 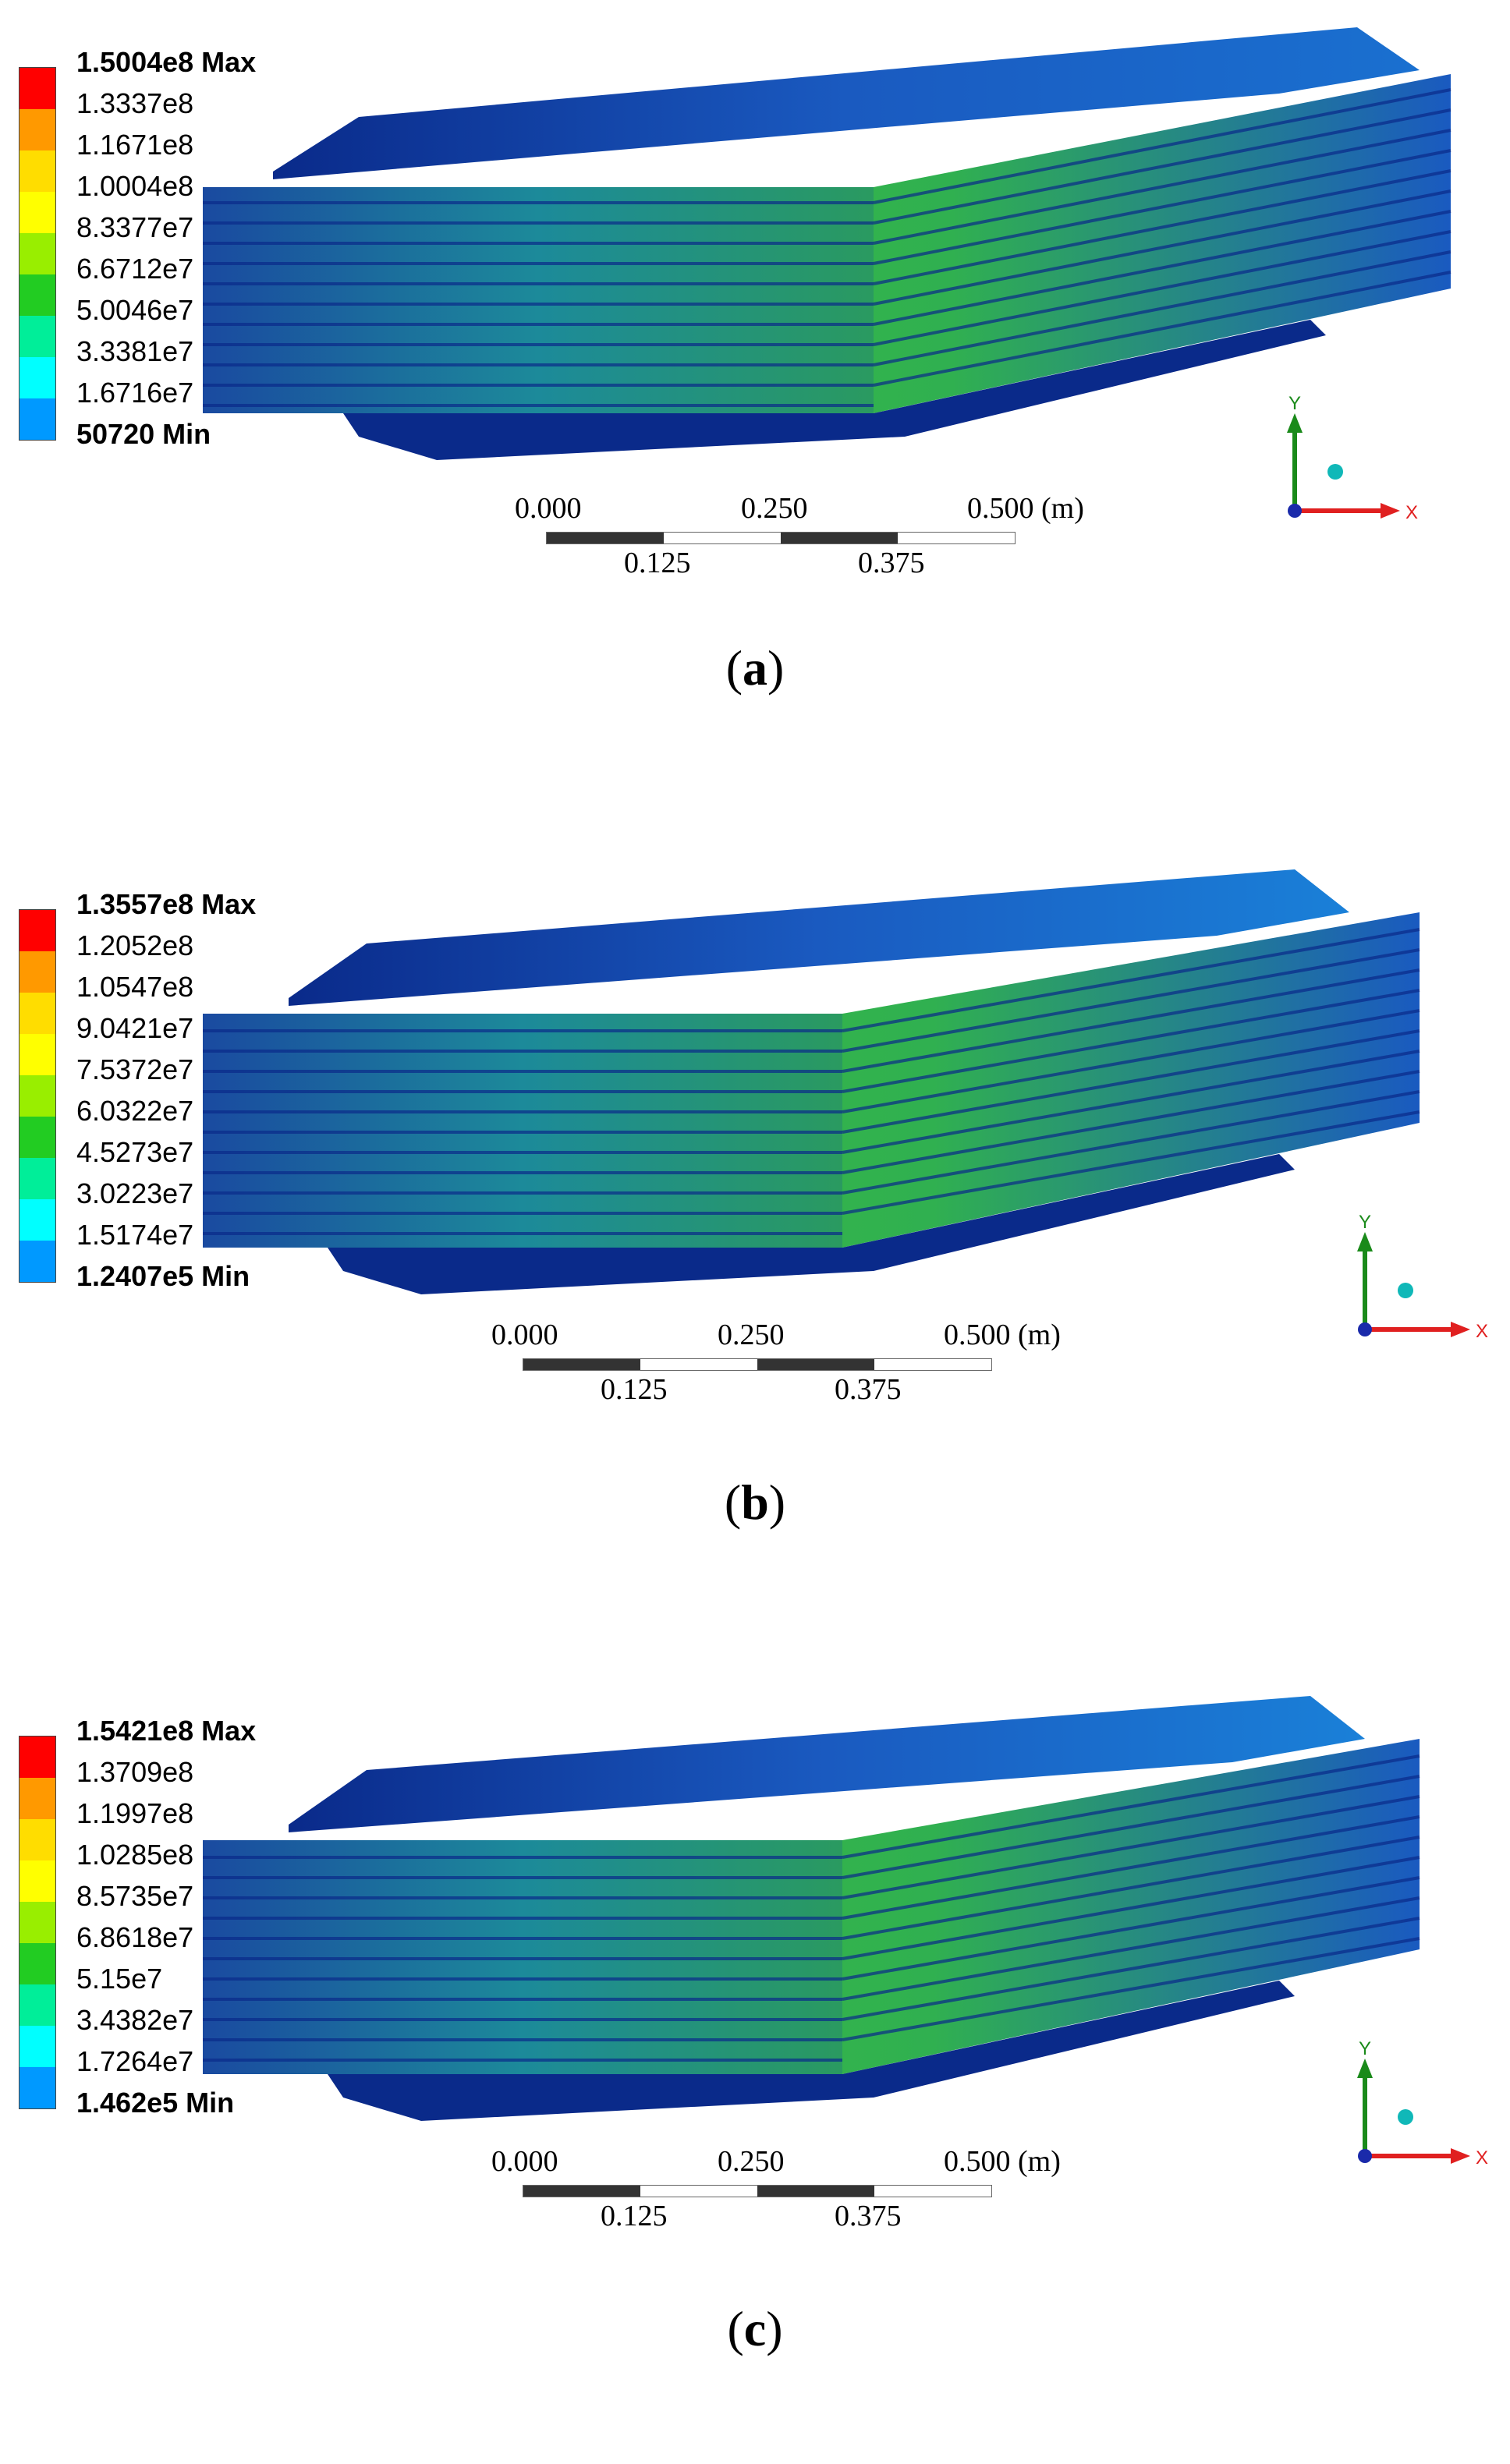 I want to click on legend-label: 3.0223e7, so click(x=135, y=1193).